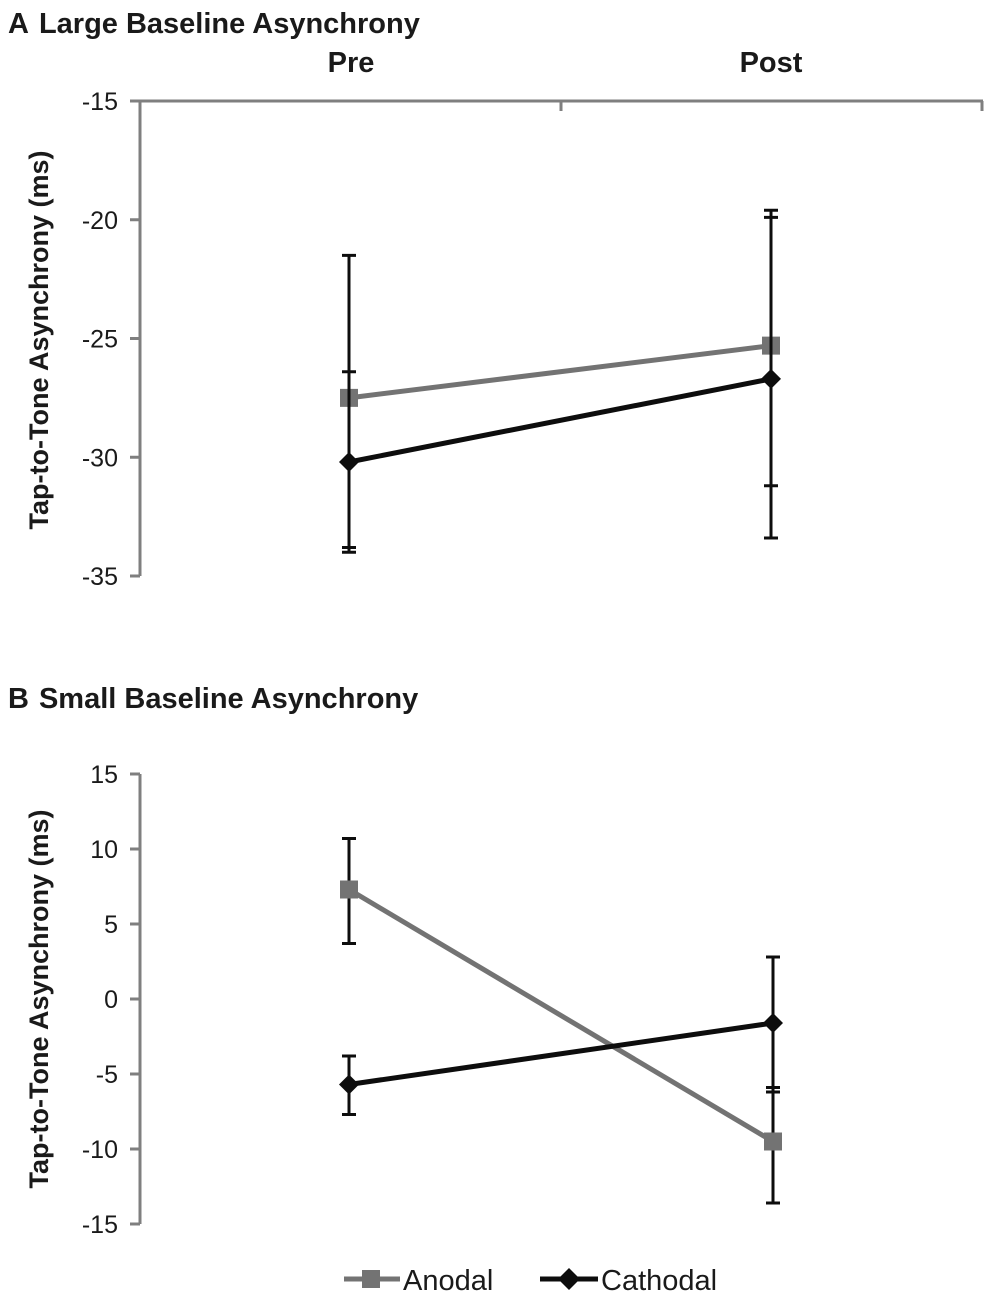  I want to click on legend-item-cathodal: Cathodal, so click(628, 1281).